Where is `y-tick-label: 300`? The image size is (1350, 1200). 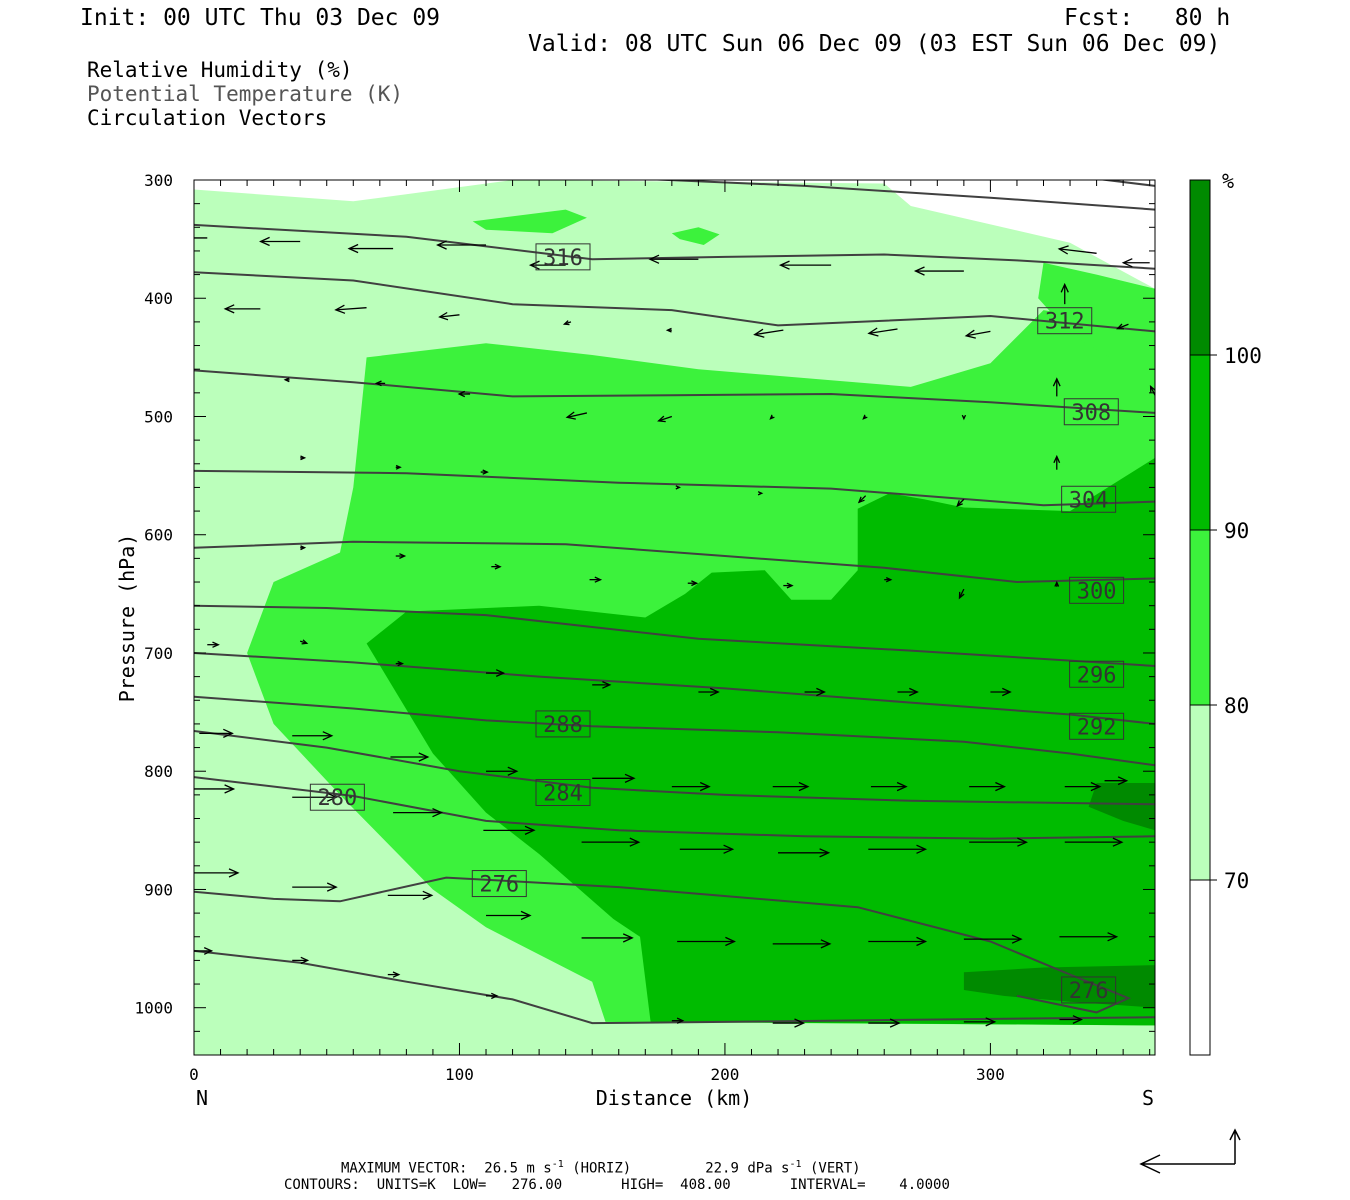 y-tick-label: 300 is located at coordinates (158, 180).